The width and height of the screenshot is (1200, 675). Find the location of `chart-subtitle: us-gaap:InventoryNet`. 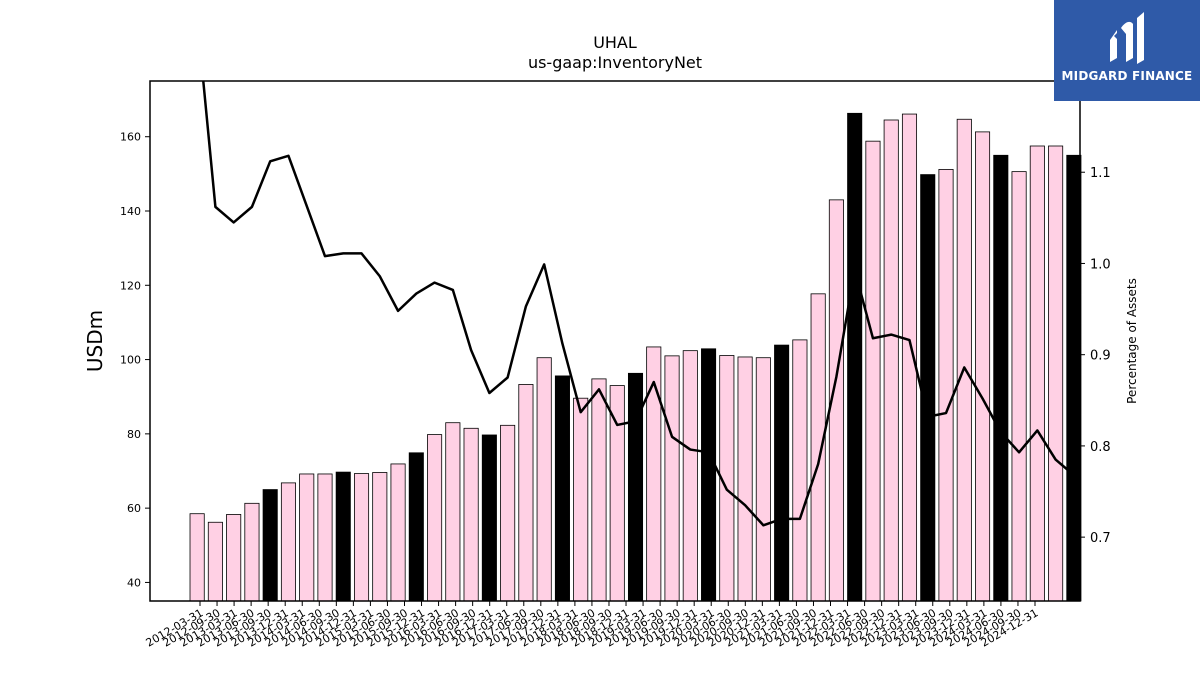

chart-subtitle: us-gaap:InventoryNet is located at coordinates (615, 62).